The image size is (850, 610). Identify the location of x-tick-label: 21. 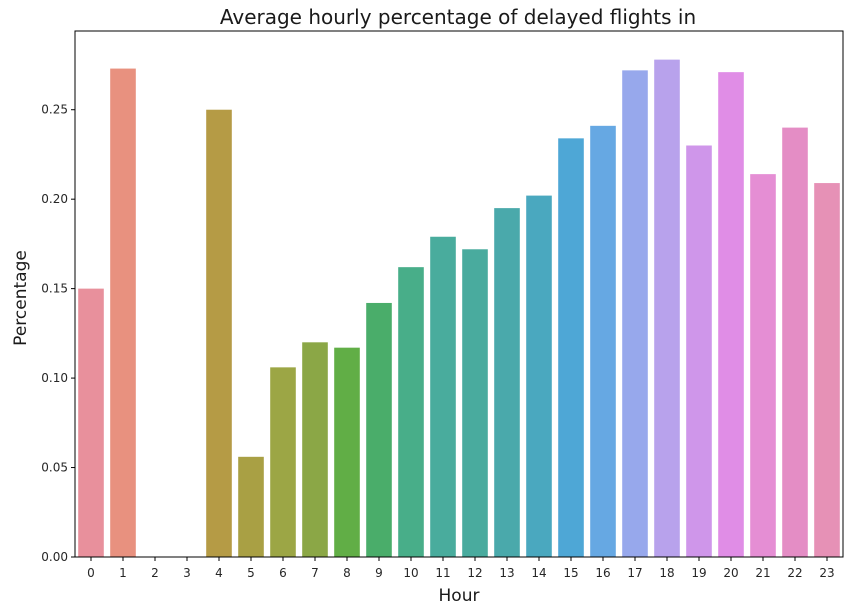
(762, 573).